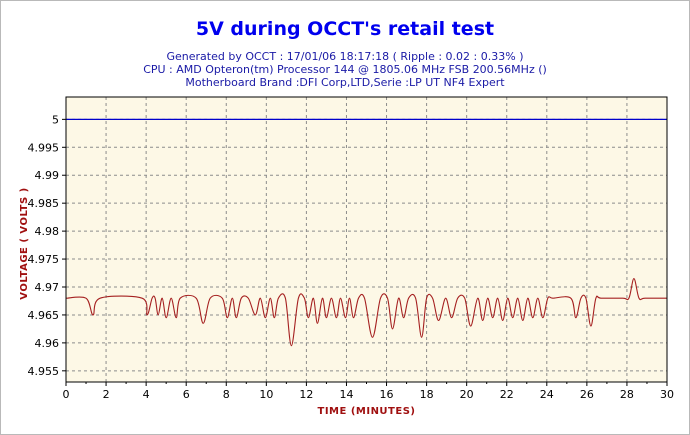 The height and width of the screenshot is (435, 690). What do you see at coordinates (186, 394) in the screenshot?
I see `x-tick-label: 6` at bounding box center [186, 394].